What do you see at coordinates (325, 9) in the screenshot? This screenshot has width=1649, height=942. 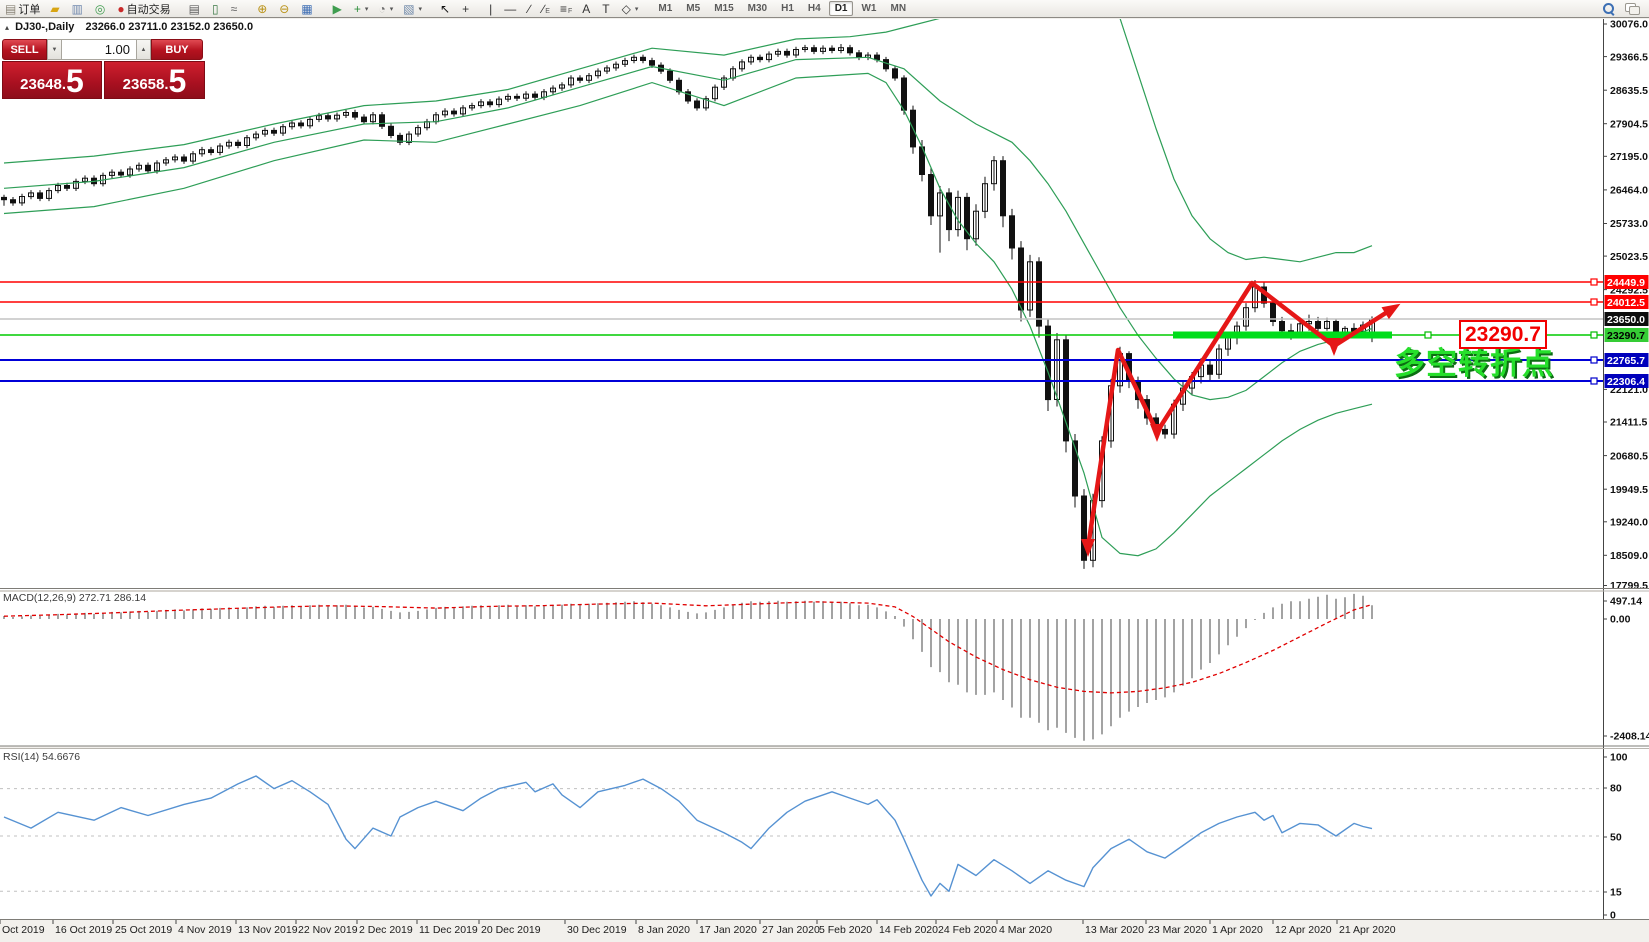 I see `toolbar-icons: ▤ 订单 ▰ ▥ ◎ ● 自动交易 ▤ ▯ ≈ ⊕ ⊖ ▦ ▶ + ▾ ◔ ▾ ▧ ▾ ↖ + | ― ∕ ∕ E ≡ F A T ◇ ▾` at bounding box center [325, 9].